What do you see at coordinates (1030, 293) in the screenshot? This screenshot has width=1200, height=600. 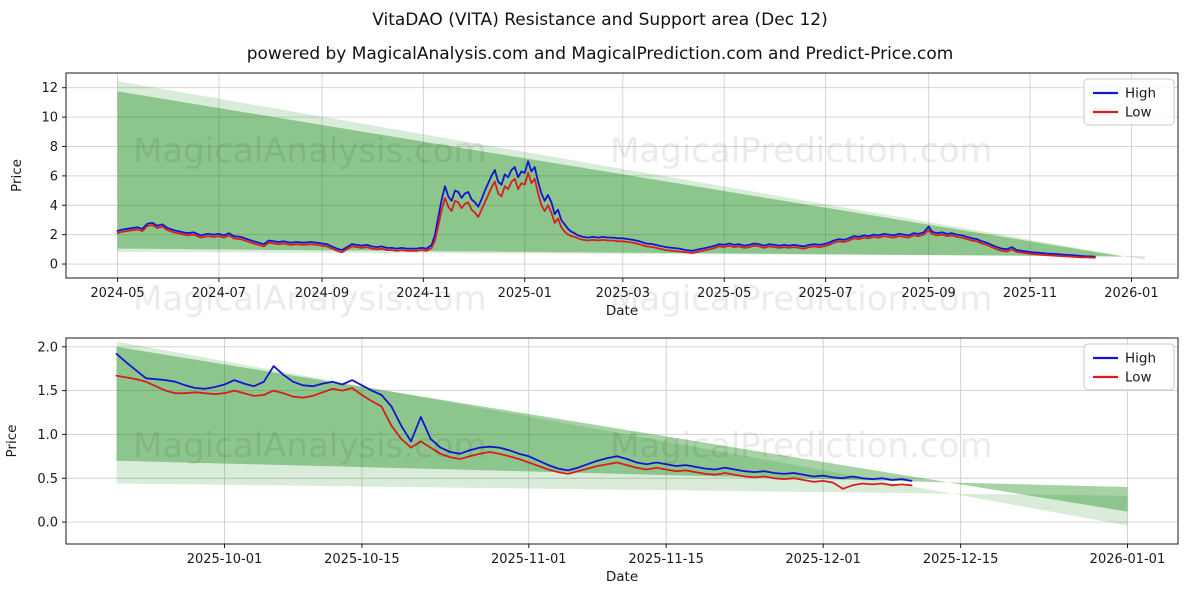 I see `x-tick-label: 2025-11` at bounding box center [1030, 293].